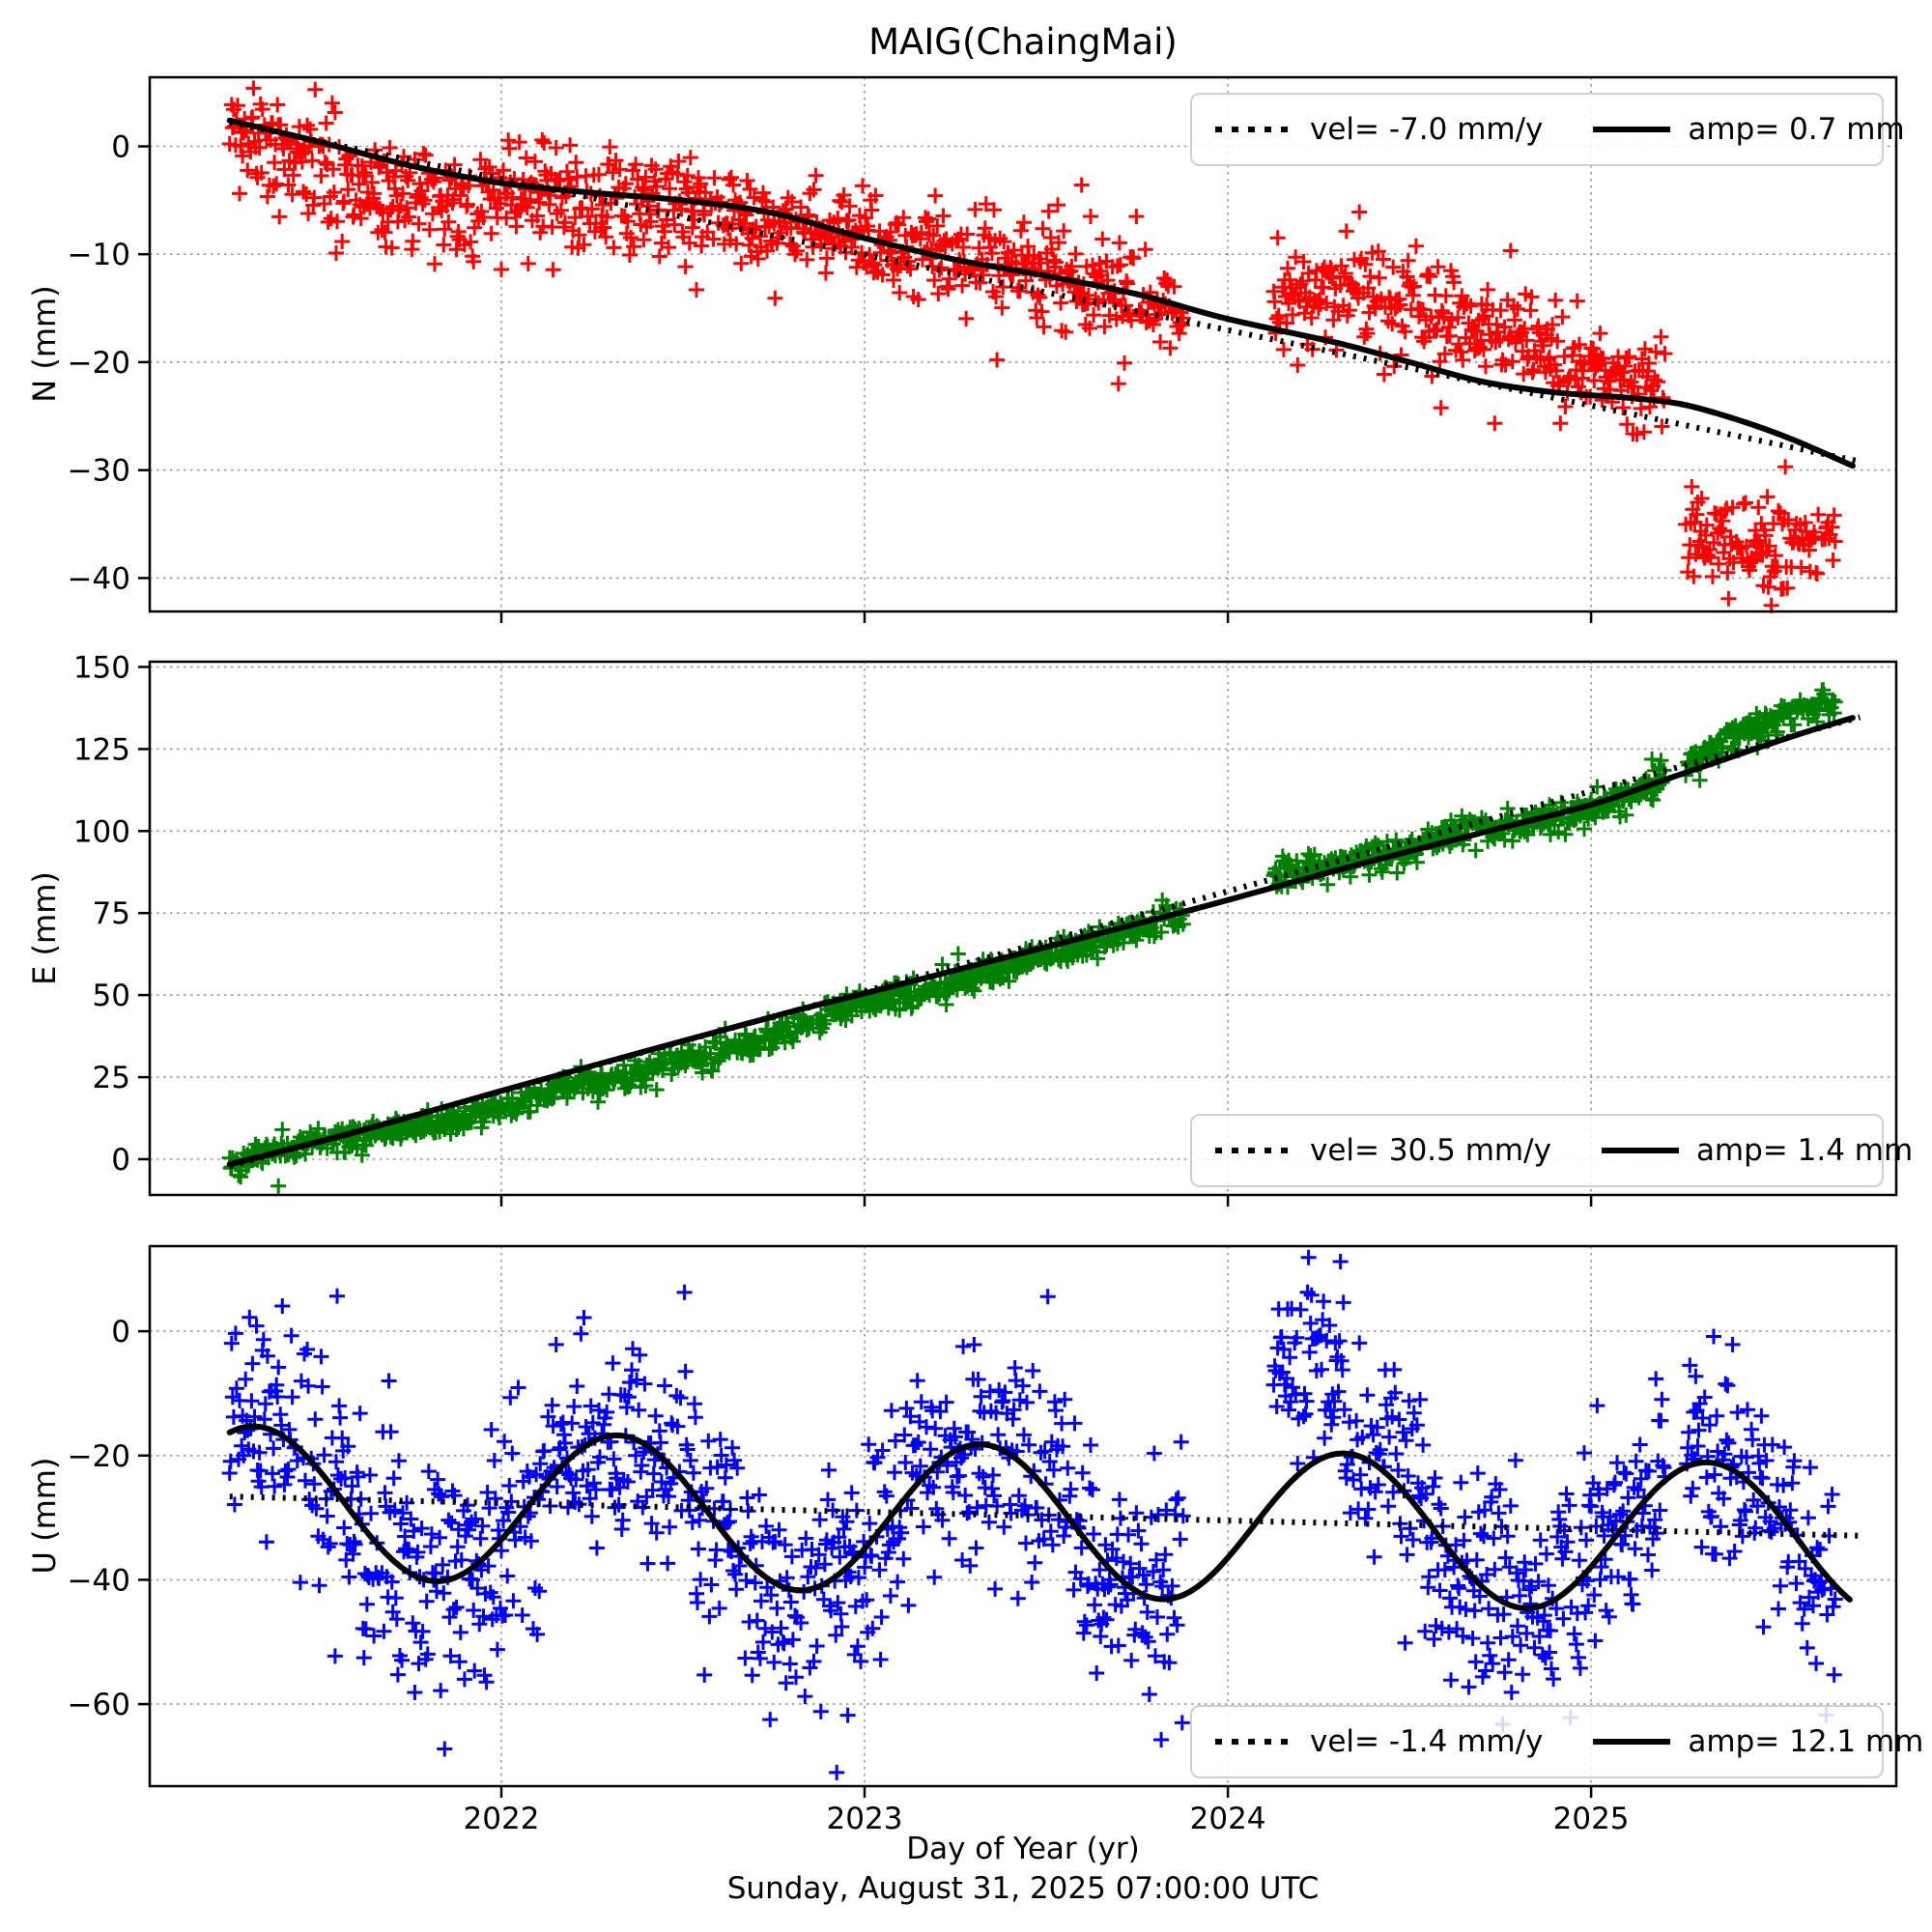 Image resolution: width=1932 pixels, height=1932 pixels. What do you see at coordinates (1551, 1150) in the screenshot?
I see `legend-e: vel= 30.5 mm/y amp= 1.4 mm` at bounding box center [1551, 1150].